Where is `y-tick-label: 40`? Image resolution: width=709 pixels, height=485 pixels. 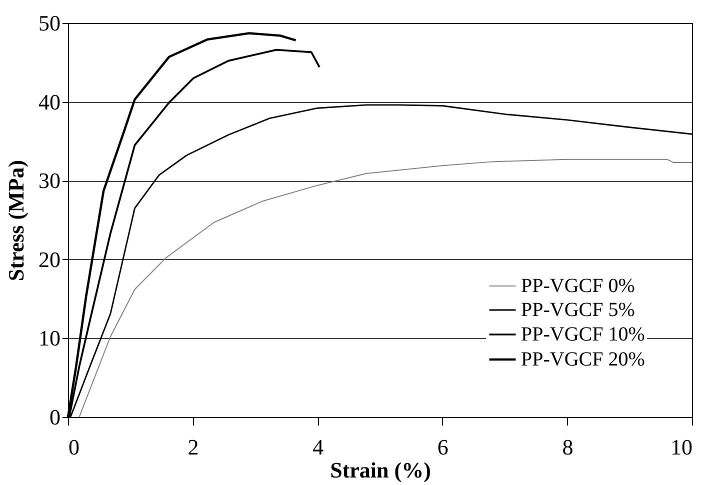 y-tick-label: 40 is located at coordinates (49, 101).